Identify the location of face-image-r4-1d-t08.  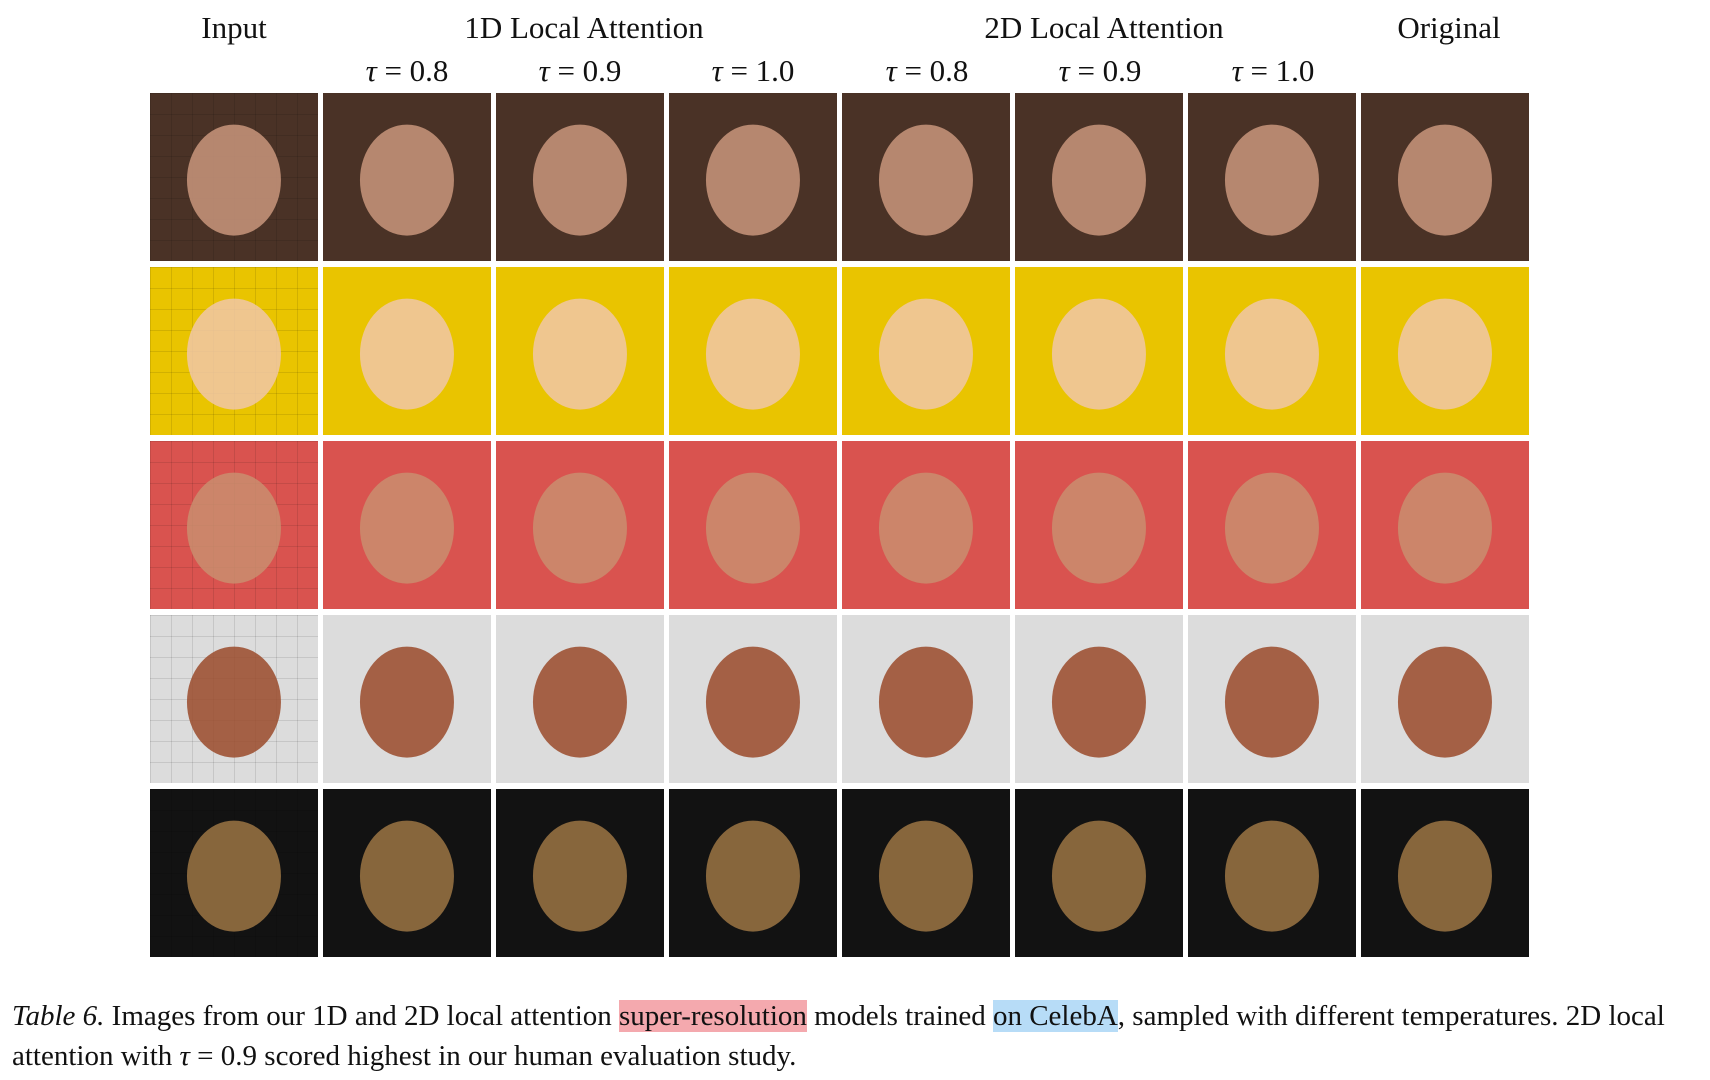
(407, 699).